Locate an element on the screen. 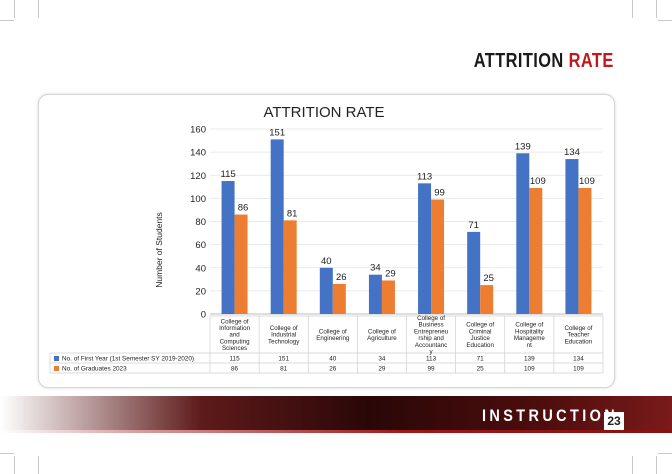 Image resolution: width=672 pixels, height=474 pixels. table-cell-value: 71 is located at coordinates (481, 359).